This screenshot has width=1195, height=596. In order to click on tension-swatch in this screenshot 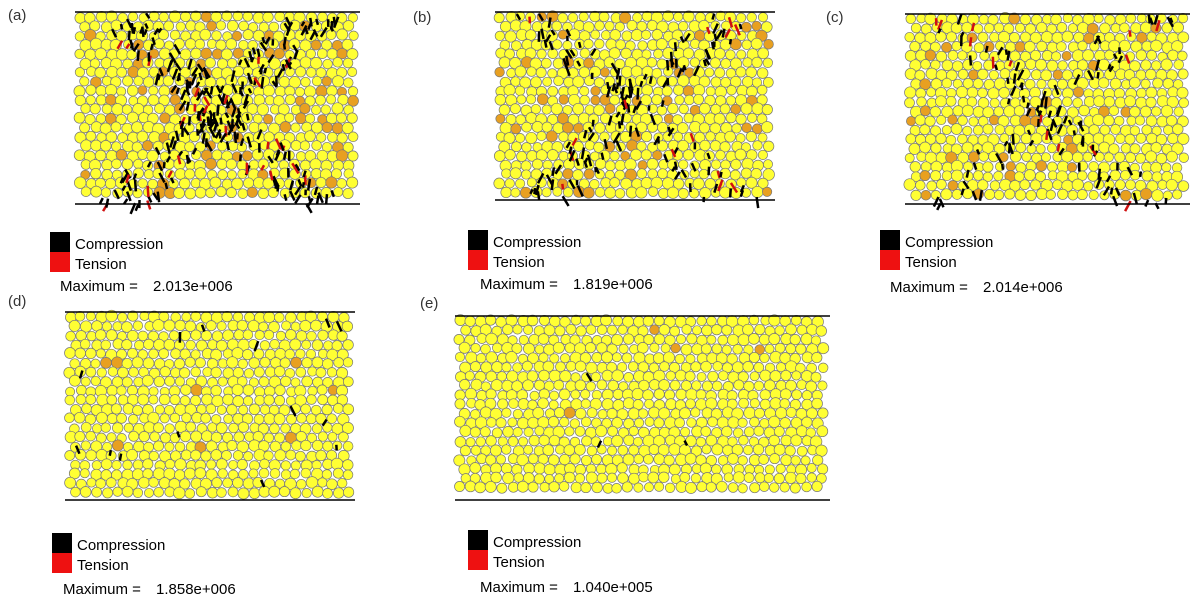, I will do `click(890, 260)`.